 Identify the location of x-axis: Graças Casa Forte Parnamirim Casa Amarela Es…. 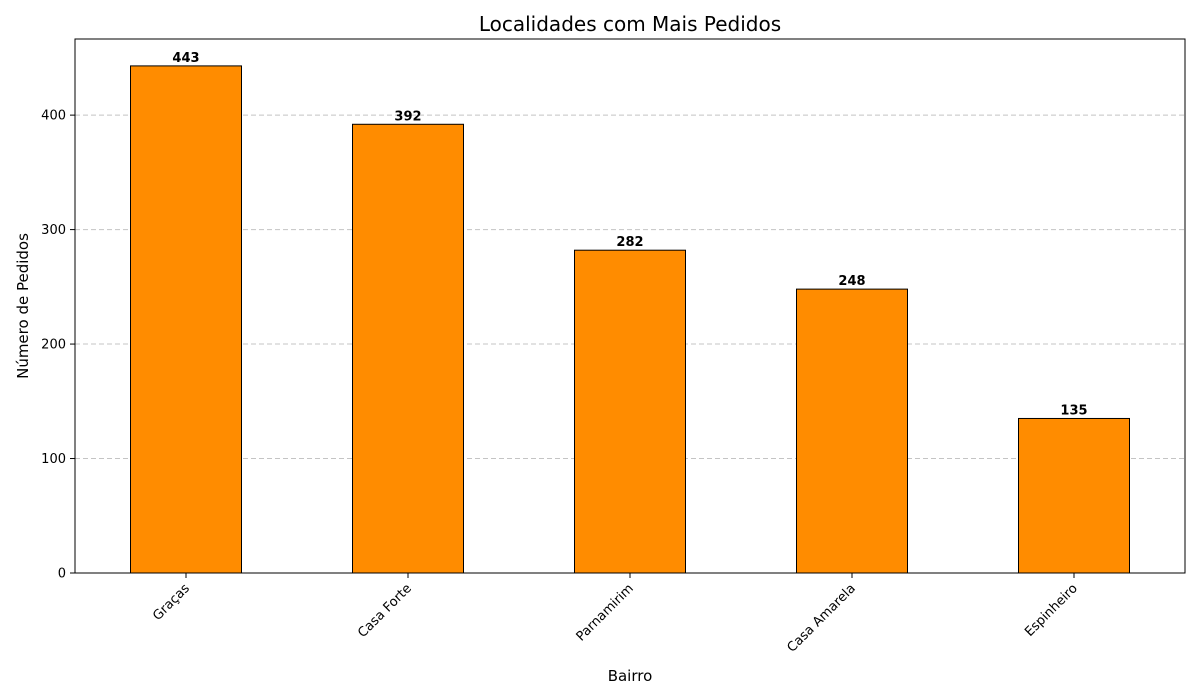
(615, 614).